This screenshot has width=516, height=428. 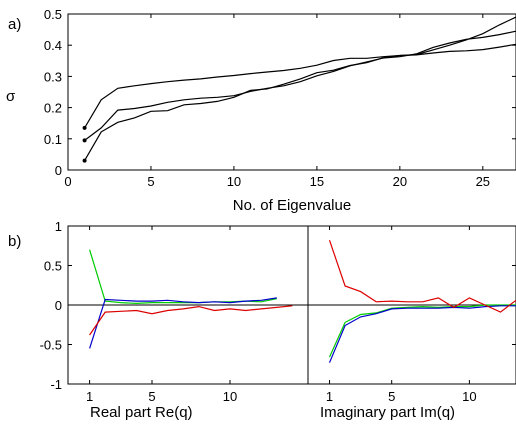 I want to click on panel-b-left-xtick-label: 5, so click(x=151, y=396).